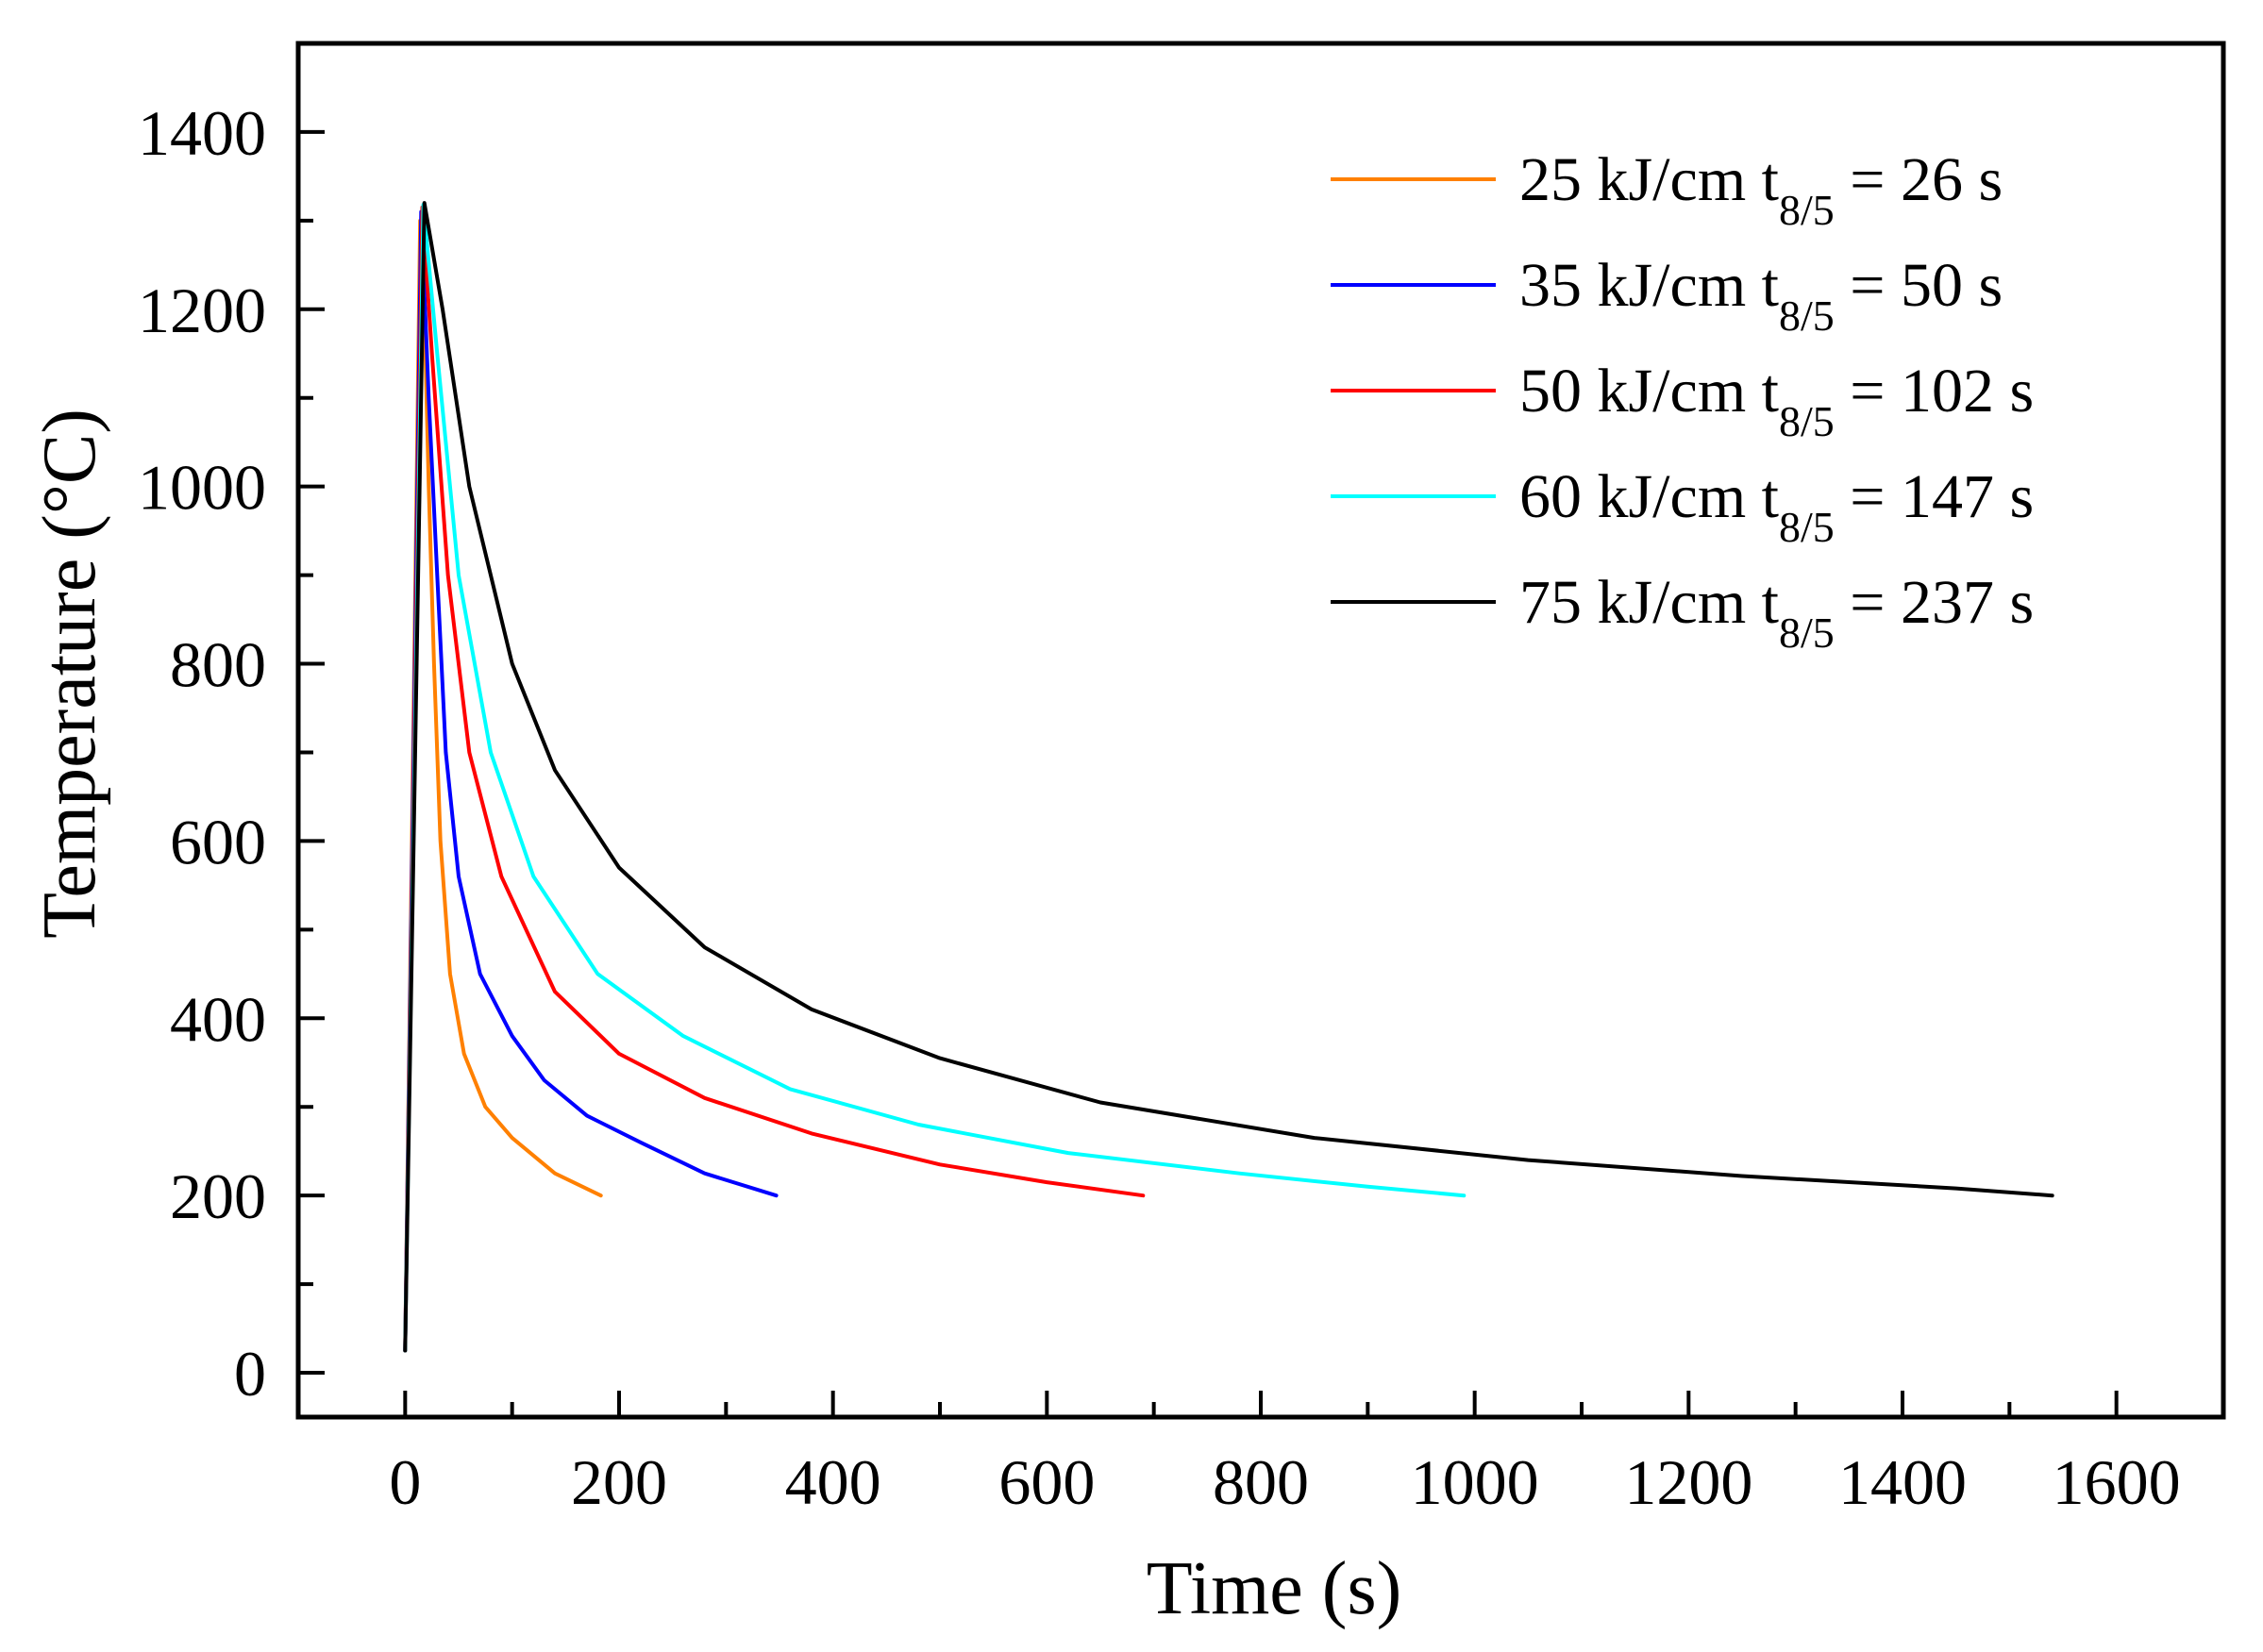 The image size is (2263, 1652). Describe the element at coordinates (218, 841) in the screenshot. I see `y-tick-label: 600` at that location.